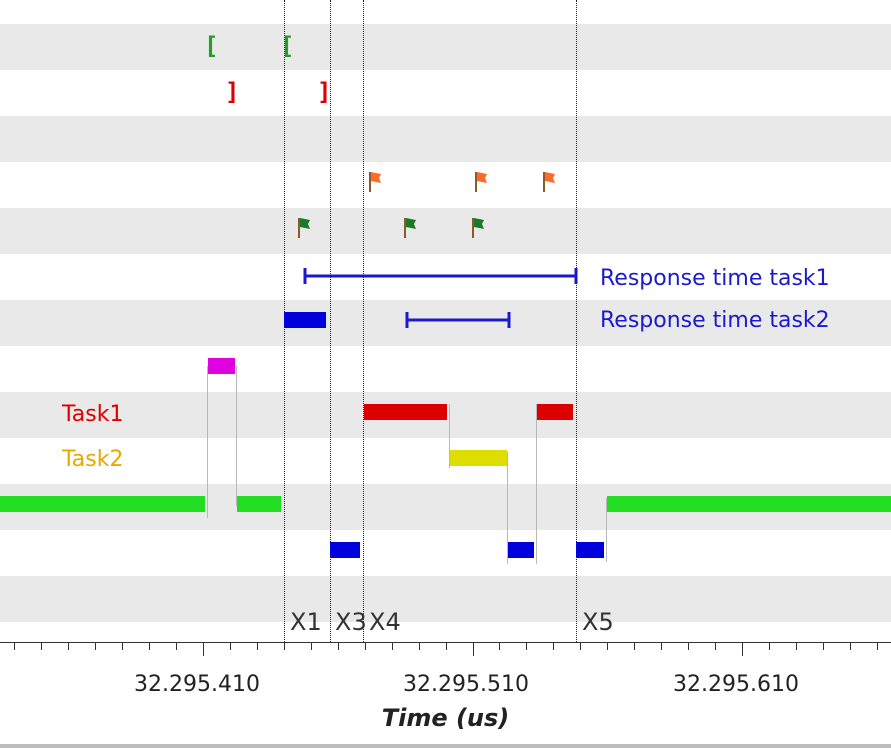  Describe the element at coordinates (466, 684) in the screenshot. I see `axis-tick-label: 32.295.510` at that location.